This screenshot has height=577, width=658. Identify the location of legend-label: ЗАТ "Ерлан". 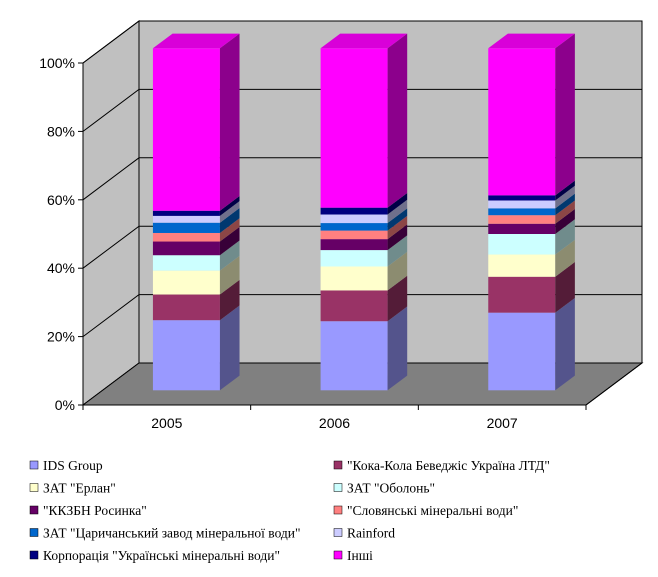
(79, 488).